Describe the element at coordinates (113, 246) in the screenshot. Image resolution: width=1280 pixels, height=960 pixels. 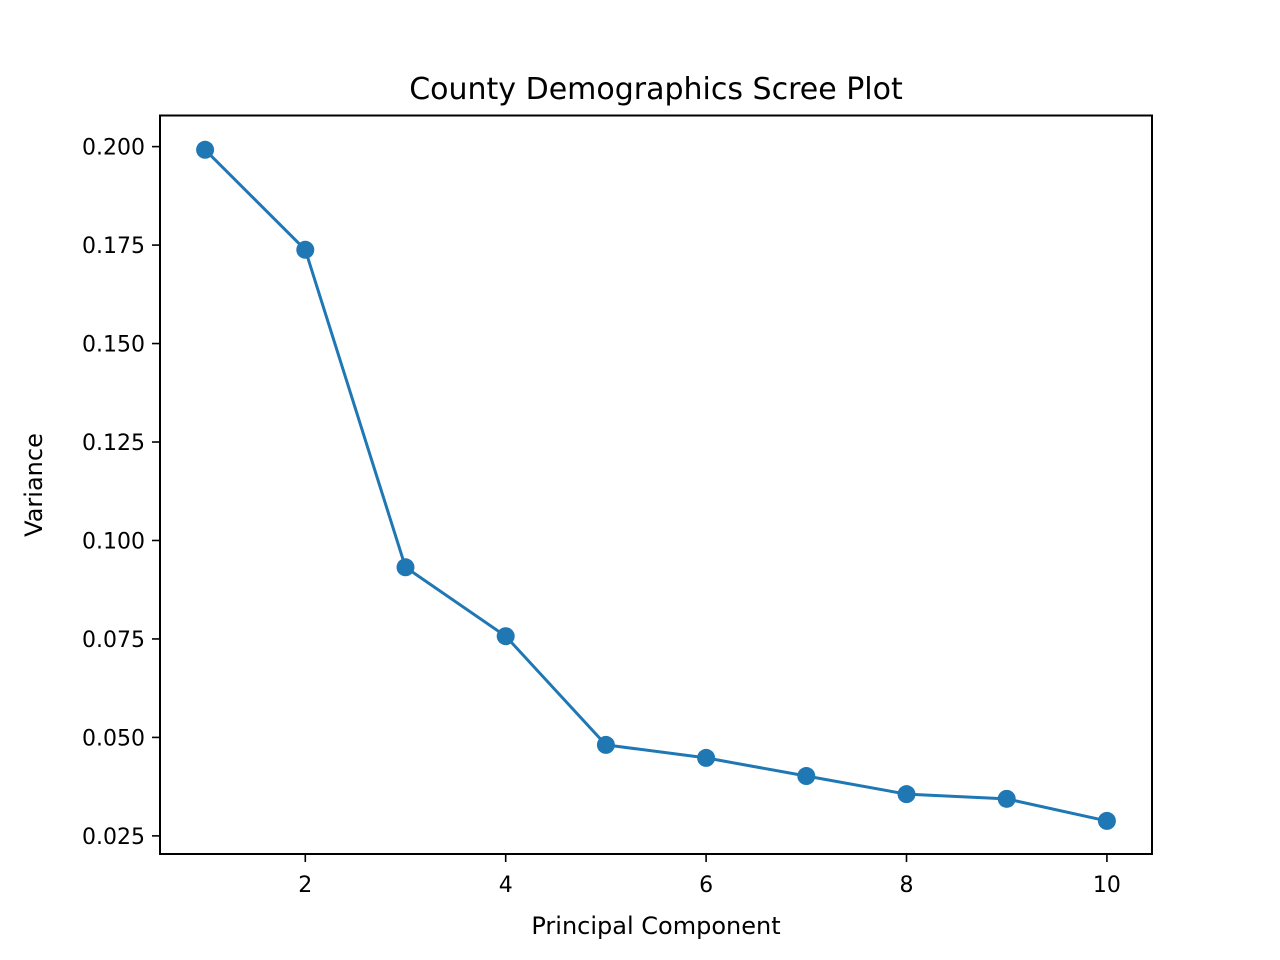
I see `y-tick-label: 0.175` at that location.